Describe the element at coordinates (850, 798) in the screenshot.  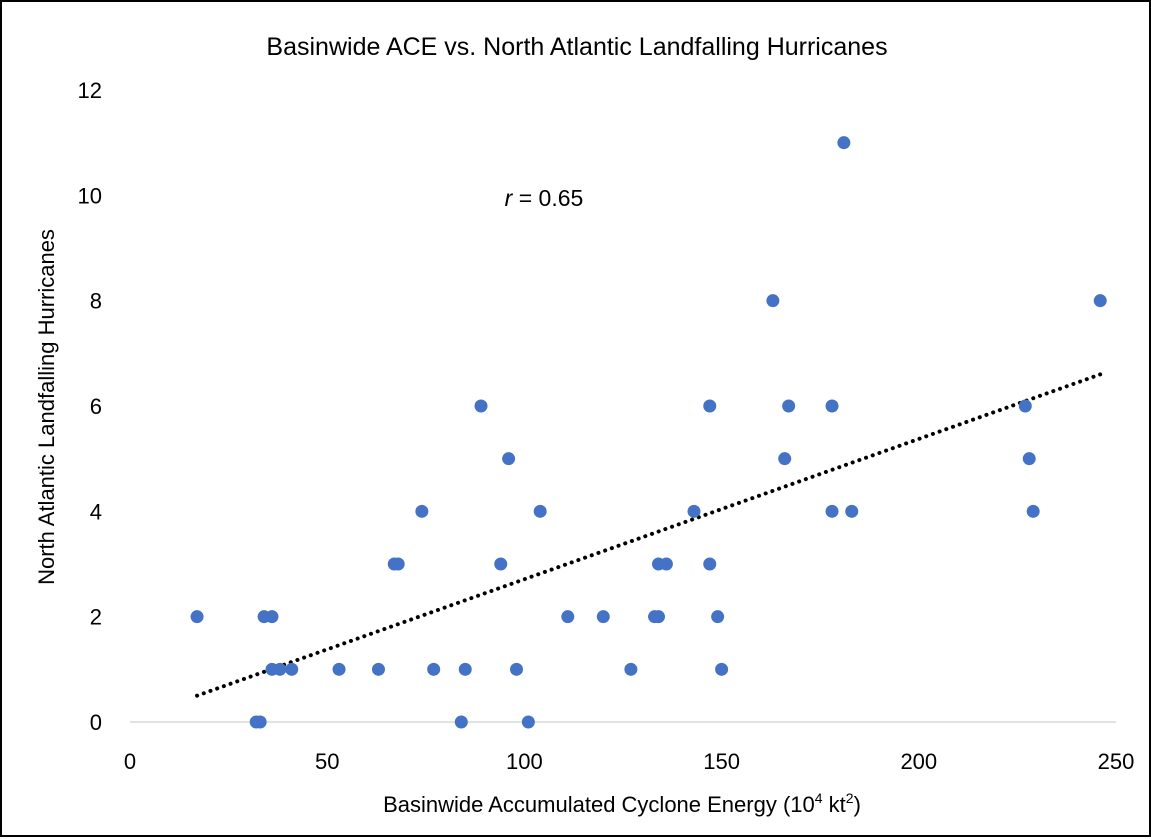
I see `x-axis-title-sup2: 2` at that location.